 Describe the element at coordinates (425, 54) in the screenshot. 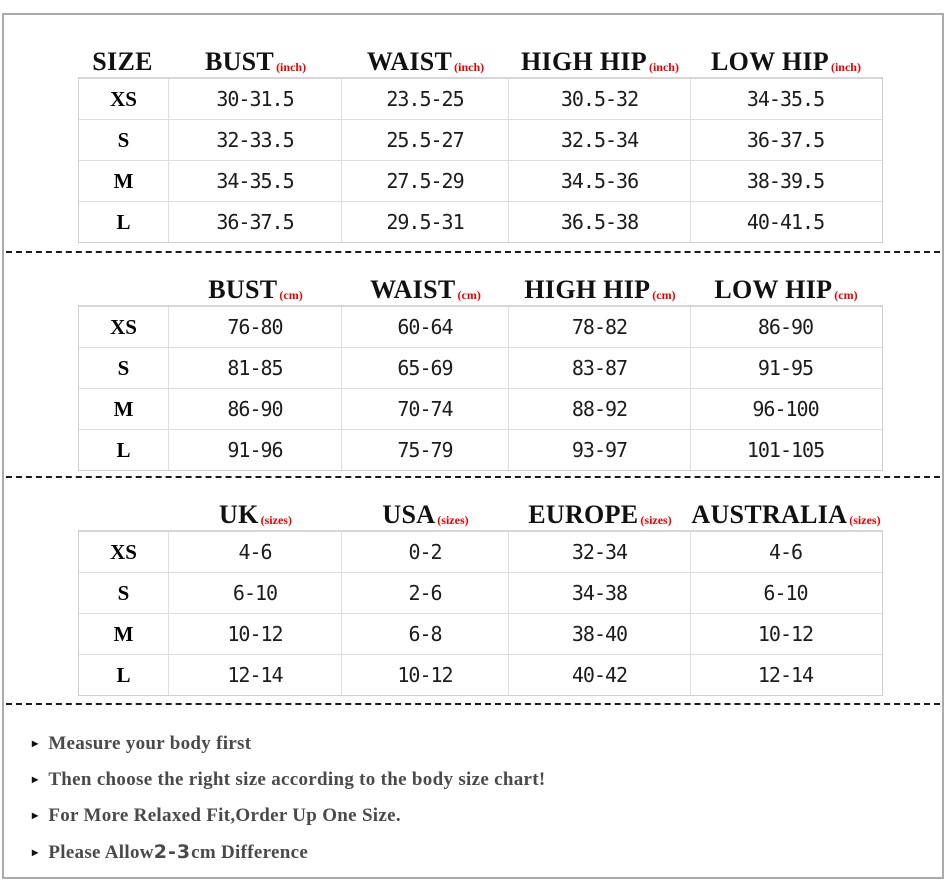

I see `column-header-waist: WAIST (inch)` at that location.